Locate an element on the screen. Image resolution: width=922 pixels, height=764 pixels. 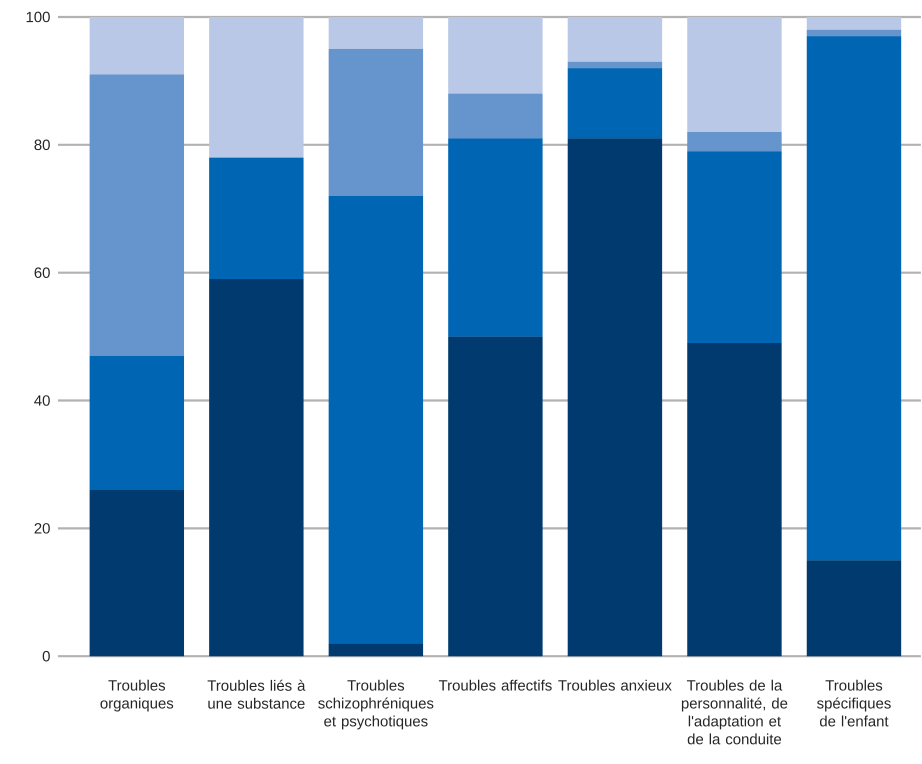
x-tick-label: Troubles schizophréniques et psychotiques is located at coordinates (376, 705).